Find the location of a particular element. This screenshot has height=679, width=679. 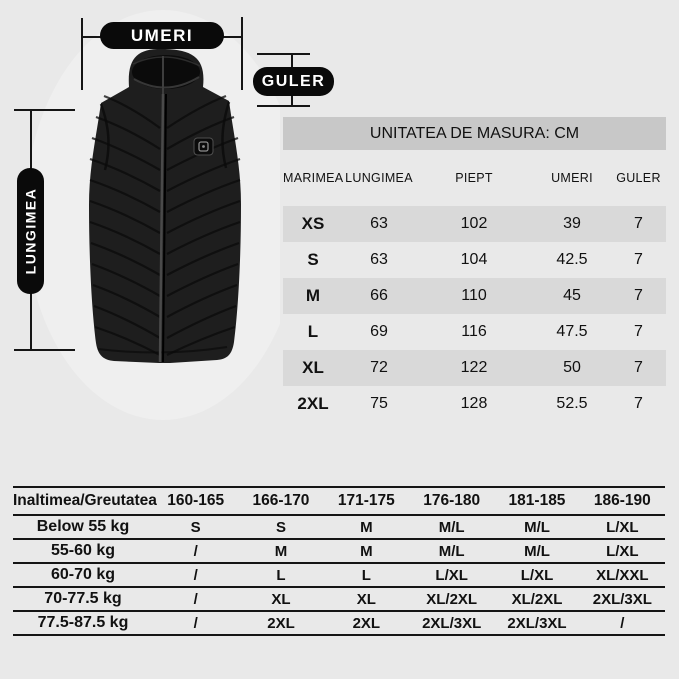

lungimea-bottom-tick is located at coordinates (44, 350).